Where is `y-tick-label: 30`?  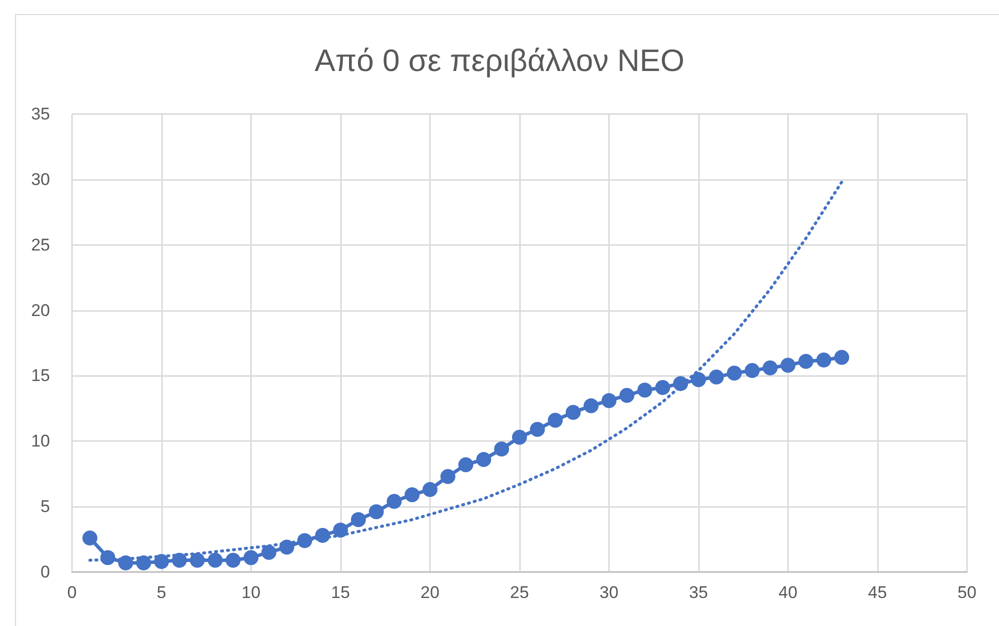 y-tick-label: 30 is located at coordinates (40, 179).